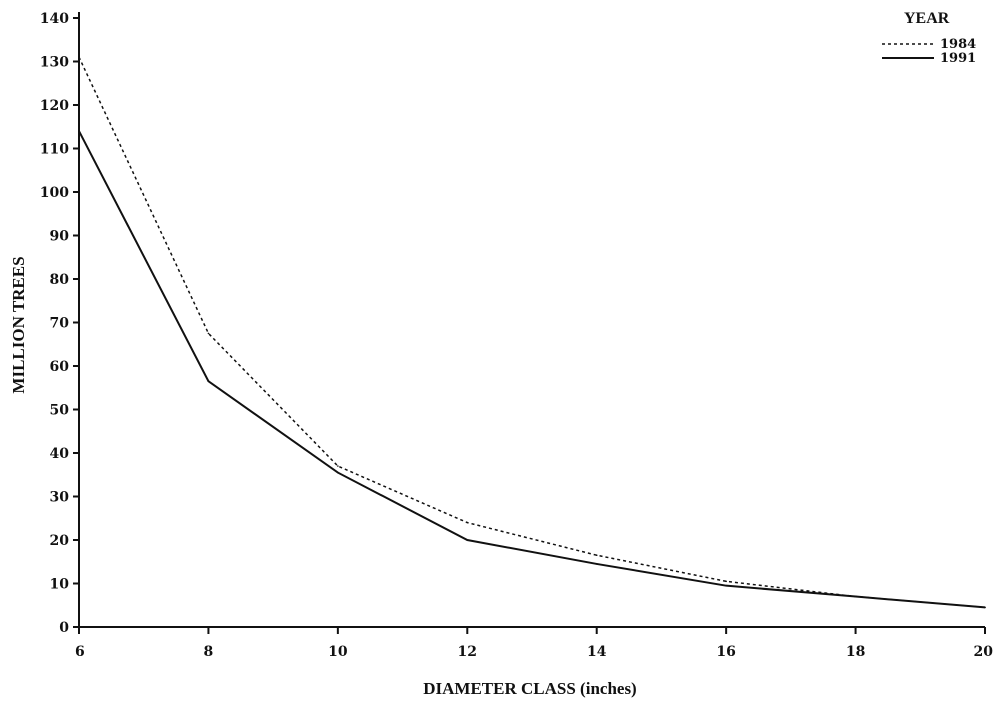 This screenshot has height=705, width=994. Describe the element at coordinates (60, 498) in the screenshot. I see `y-tick-label: 30` at that location.